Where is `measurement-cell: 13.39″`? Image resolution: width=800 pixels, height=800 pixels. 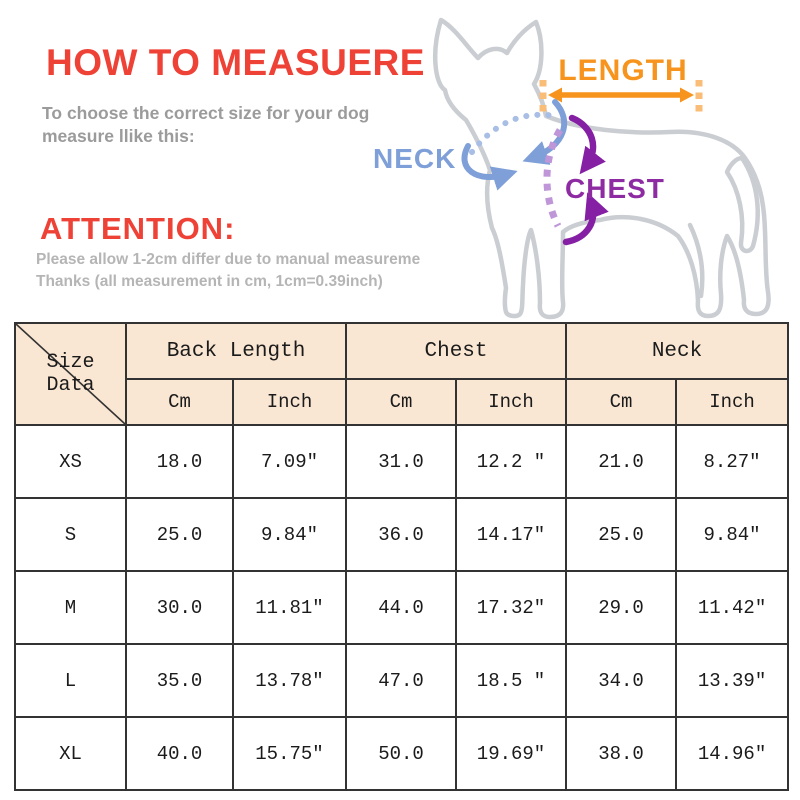 measurement-cell: 13.39″ is located at coordinates (732, 680).